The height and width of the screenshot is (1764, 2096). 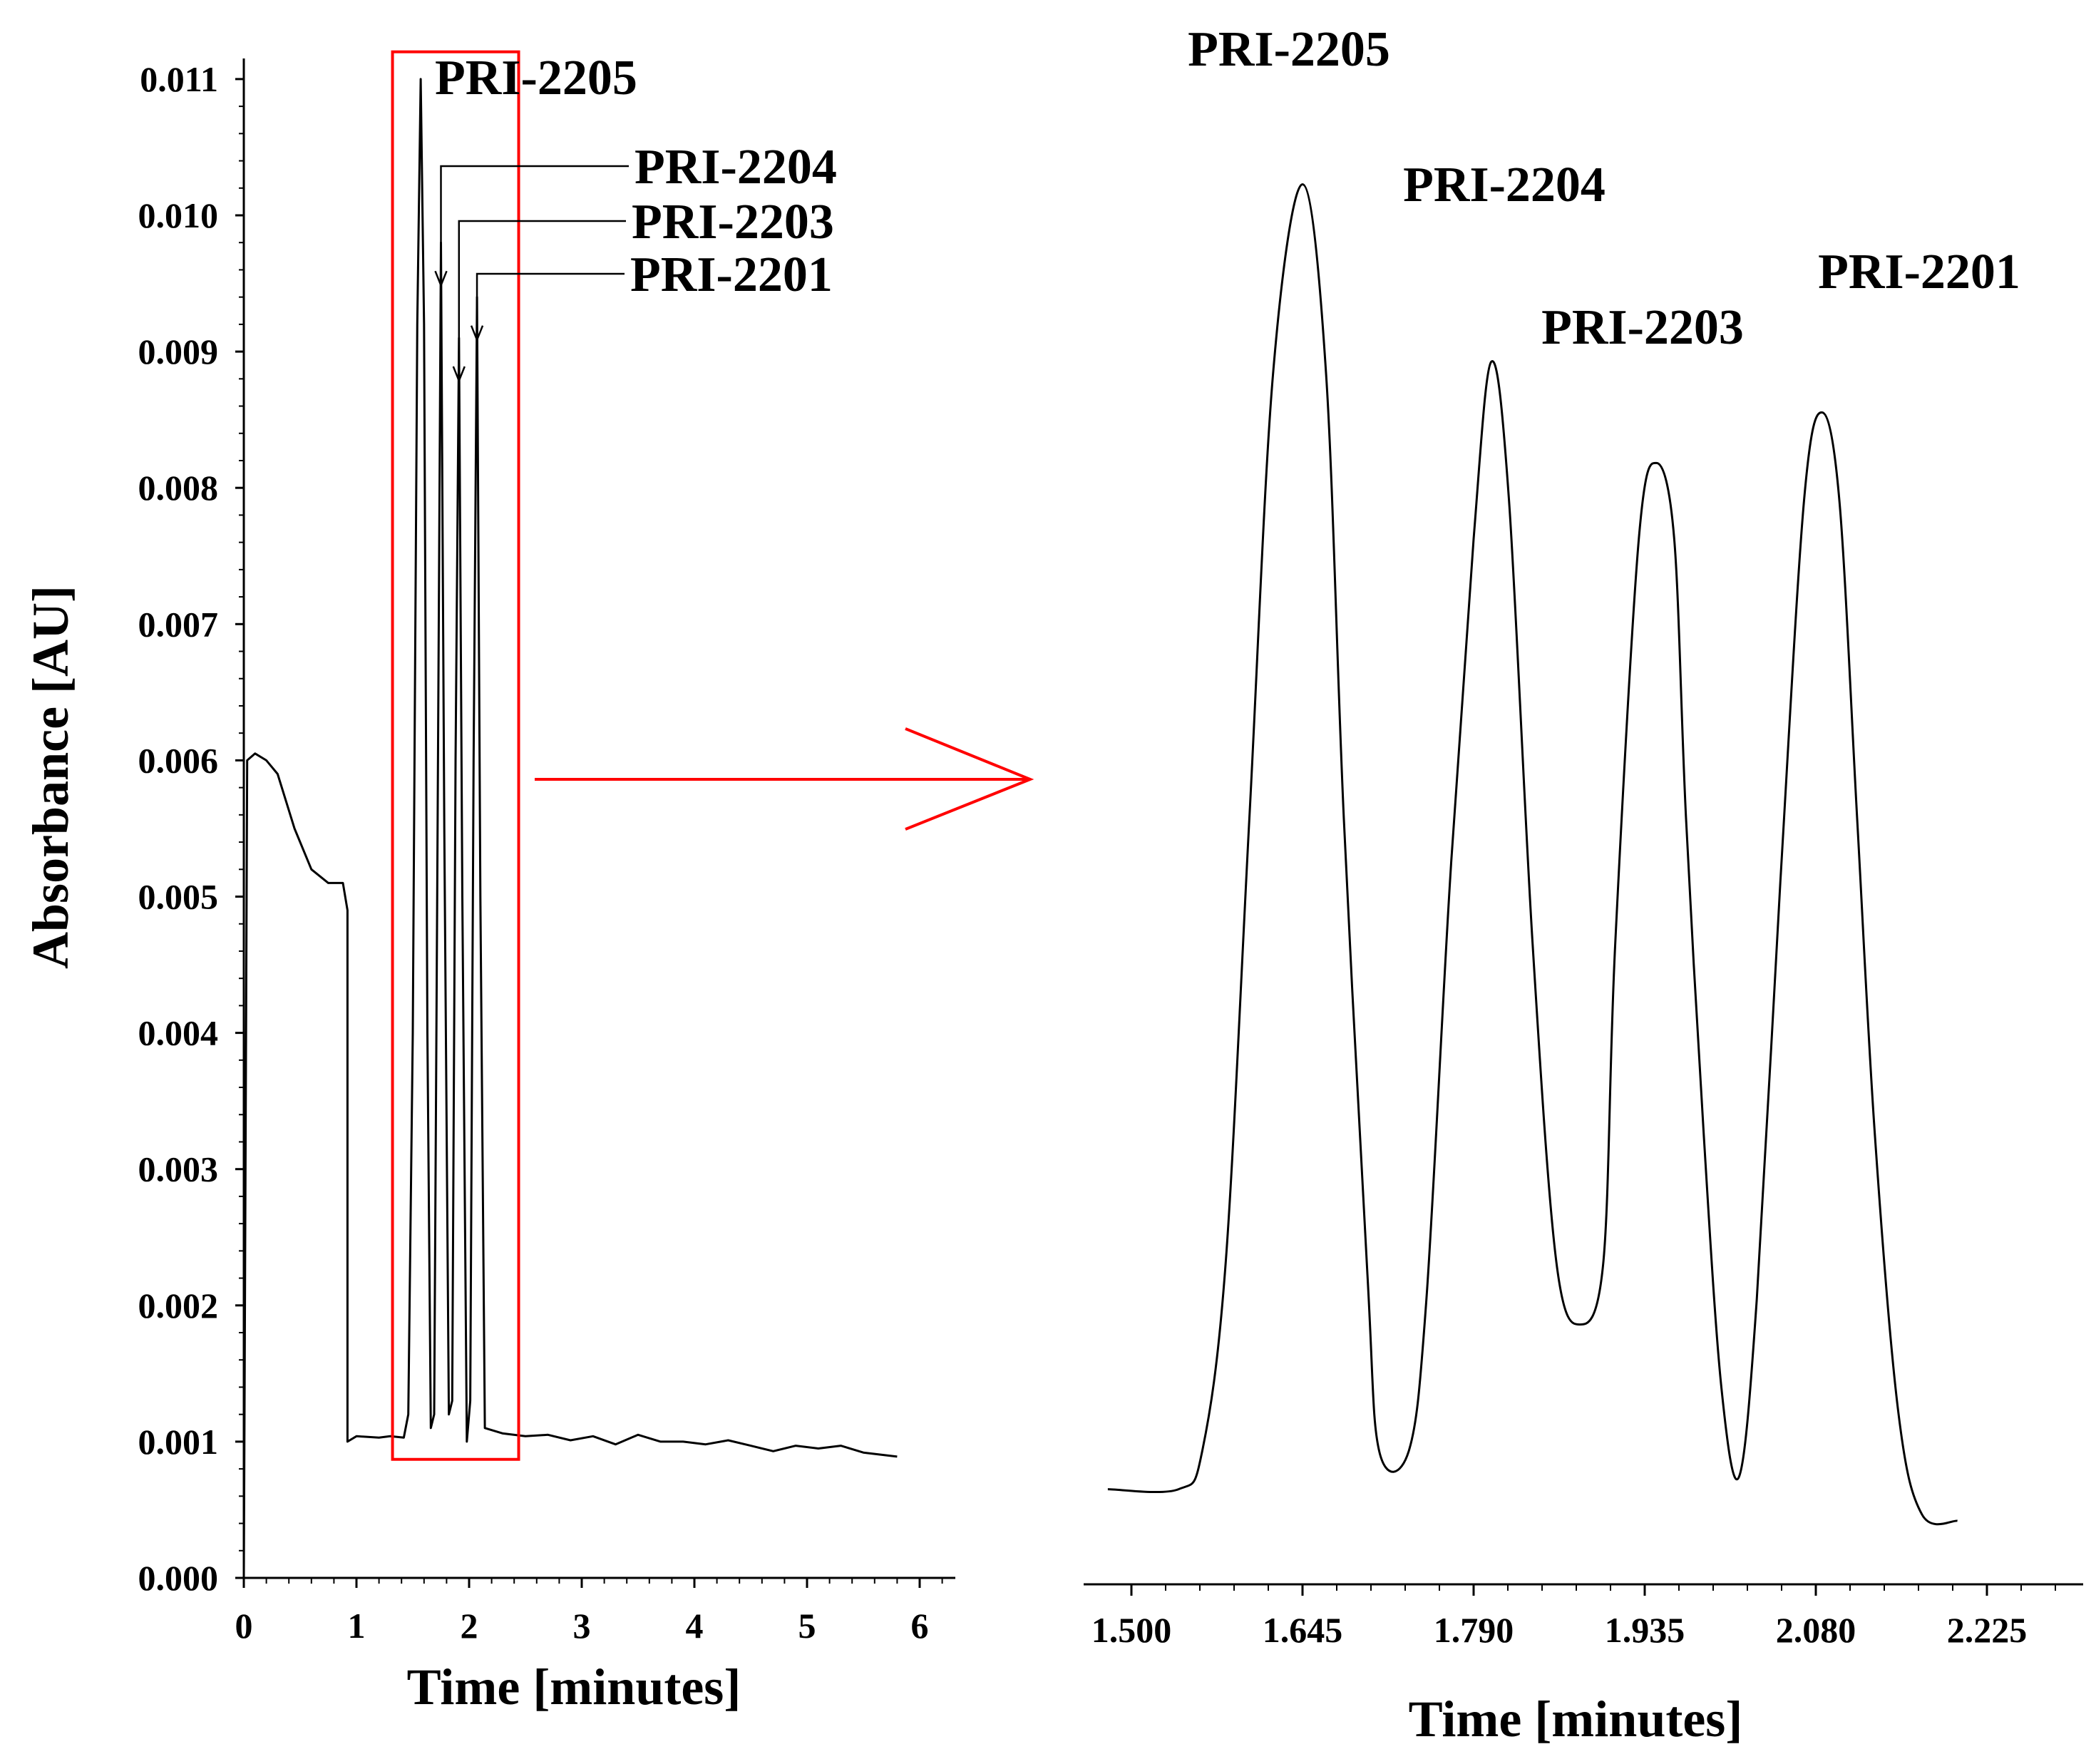 What do you see at coordinates (1919, 272) in the screenshot?
I see `zoomed-peak-label-pri-2201: PRI-2201` at bounding box center [1919, 272].